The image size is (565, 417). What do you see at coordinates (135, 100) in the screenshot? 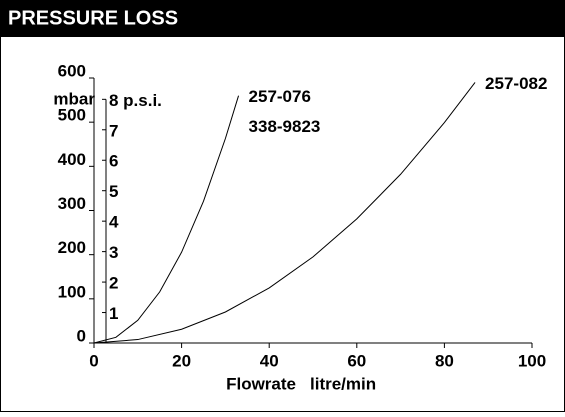
I see `y2-tick-label: 8 p.s.i.` at bounding box center [135, 100].